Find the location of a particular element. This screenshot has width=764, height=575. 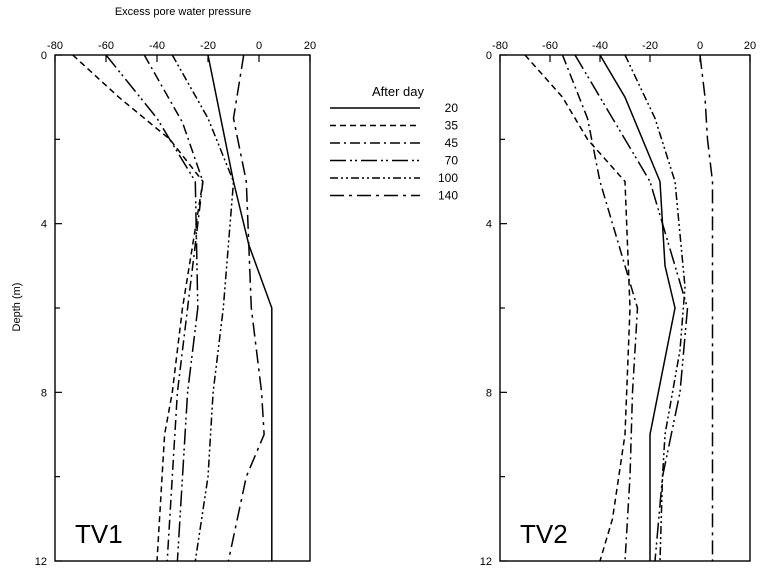

x-axis-title: Excess pore water pressure is located at coordinates (183, 12).